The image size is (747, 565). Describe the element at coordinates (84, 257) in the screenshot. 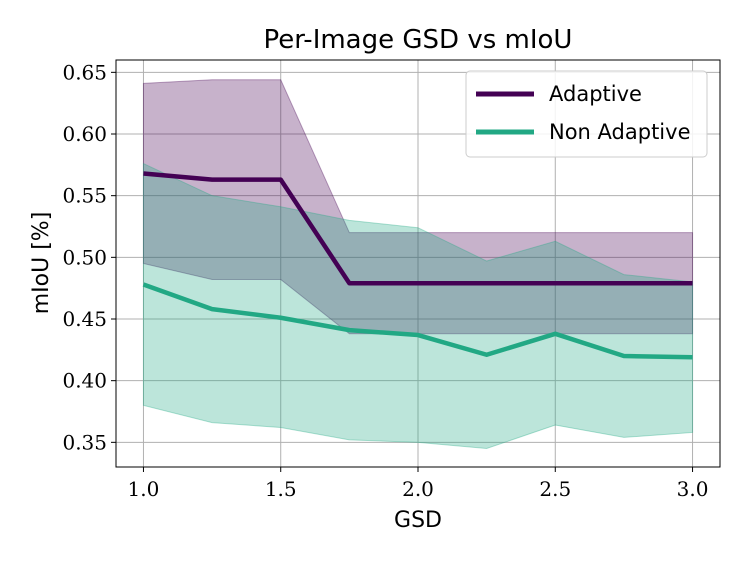

I see `y-tick-label-0-5: 0.50` at that location.